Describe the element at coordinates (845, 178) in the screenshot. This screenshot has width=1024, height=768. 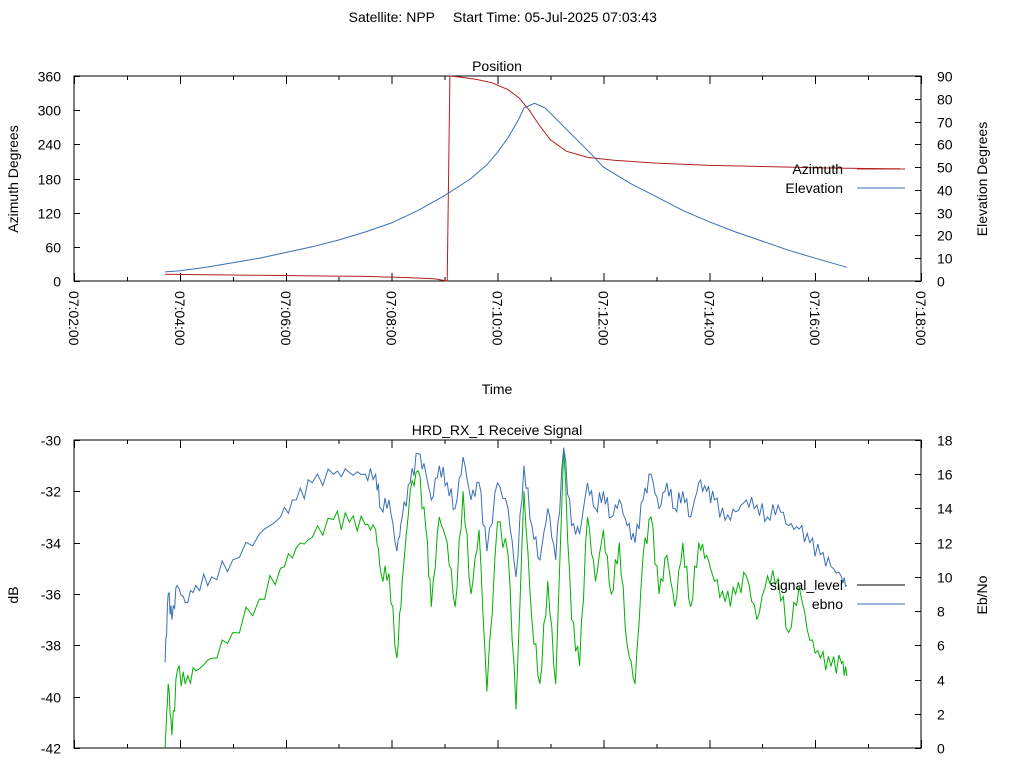
I see `position-legend: Azimuth Elevation` at that location.